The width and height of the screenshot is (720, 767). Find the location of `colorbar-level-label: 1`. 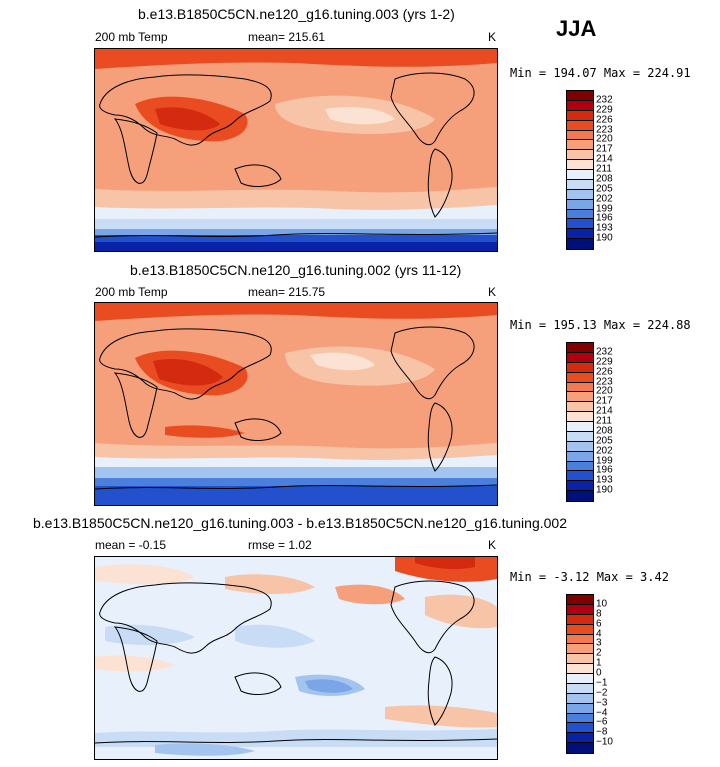

colorbar-level-label: 1 is located at coordinates (599, 663).